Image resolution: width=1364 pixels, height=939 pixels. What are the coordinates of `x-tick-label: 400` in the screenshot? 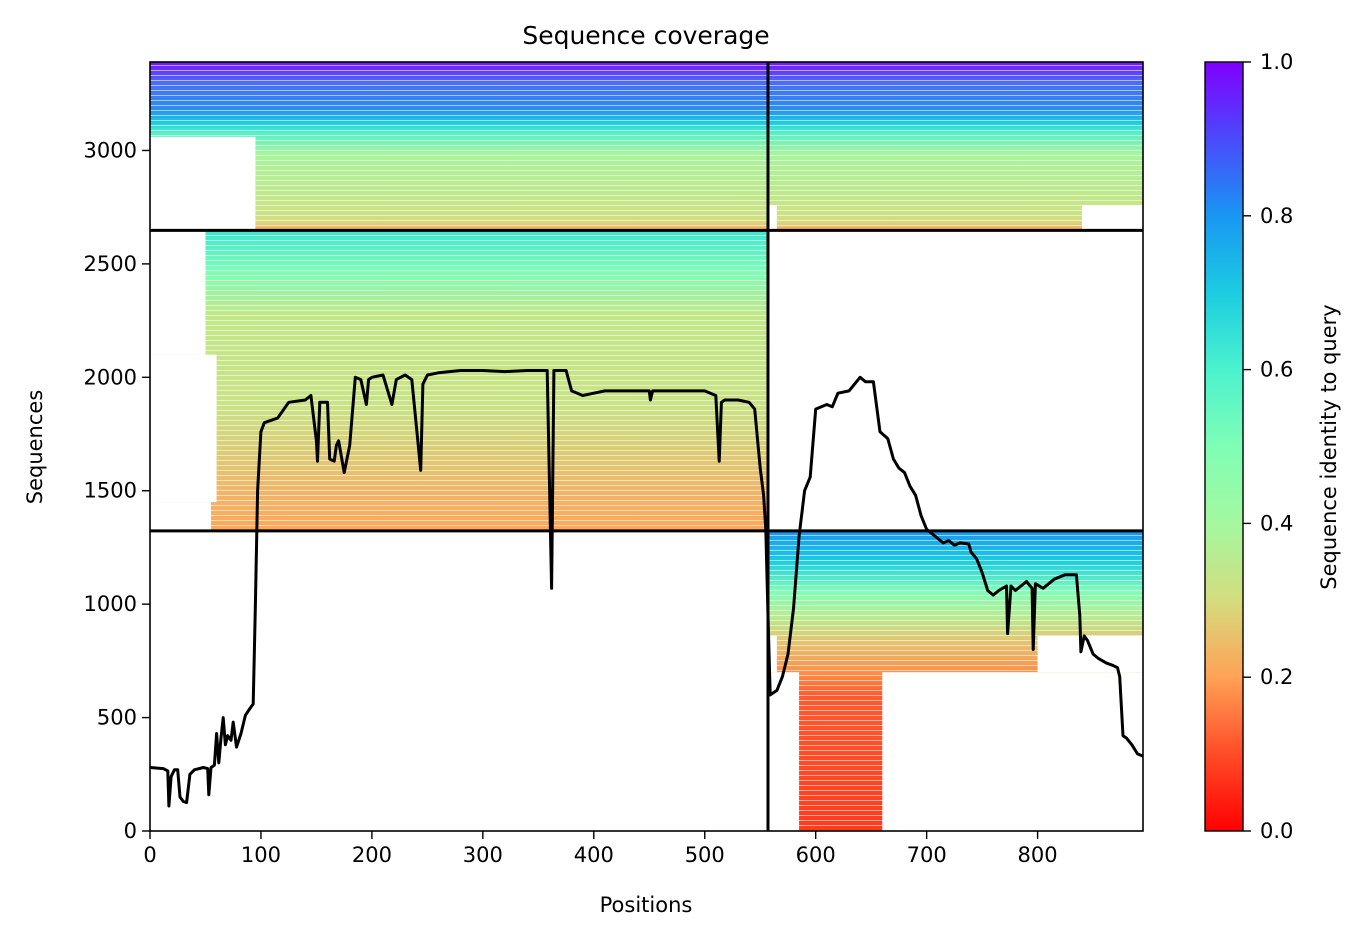 It's located at (594, 855).